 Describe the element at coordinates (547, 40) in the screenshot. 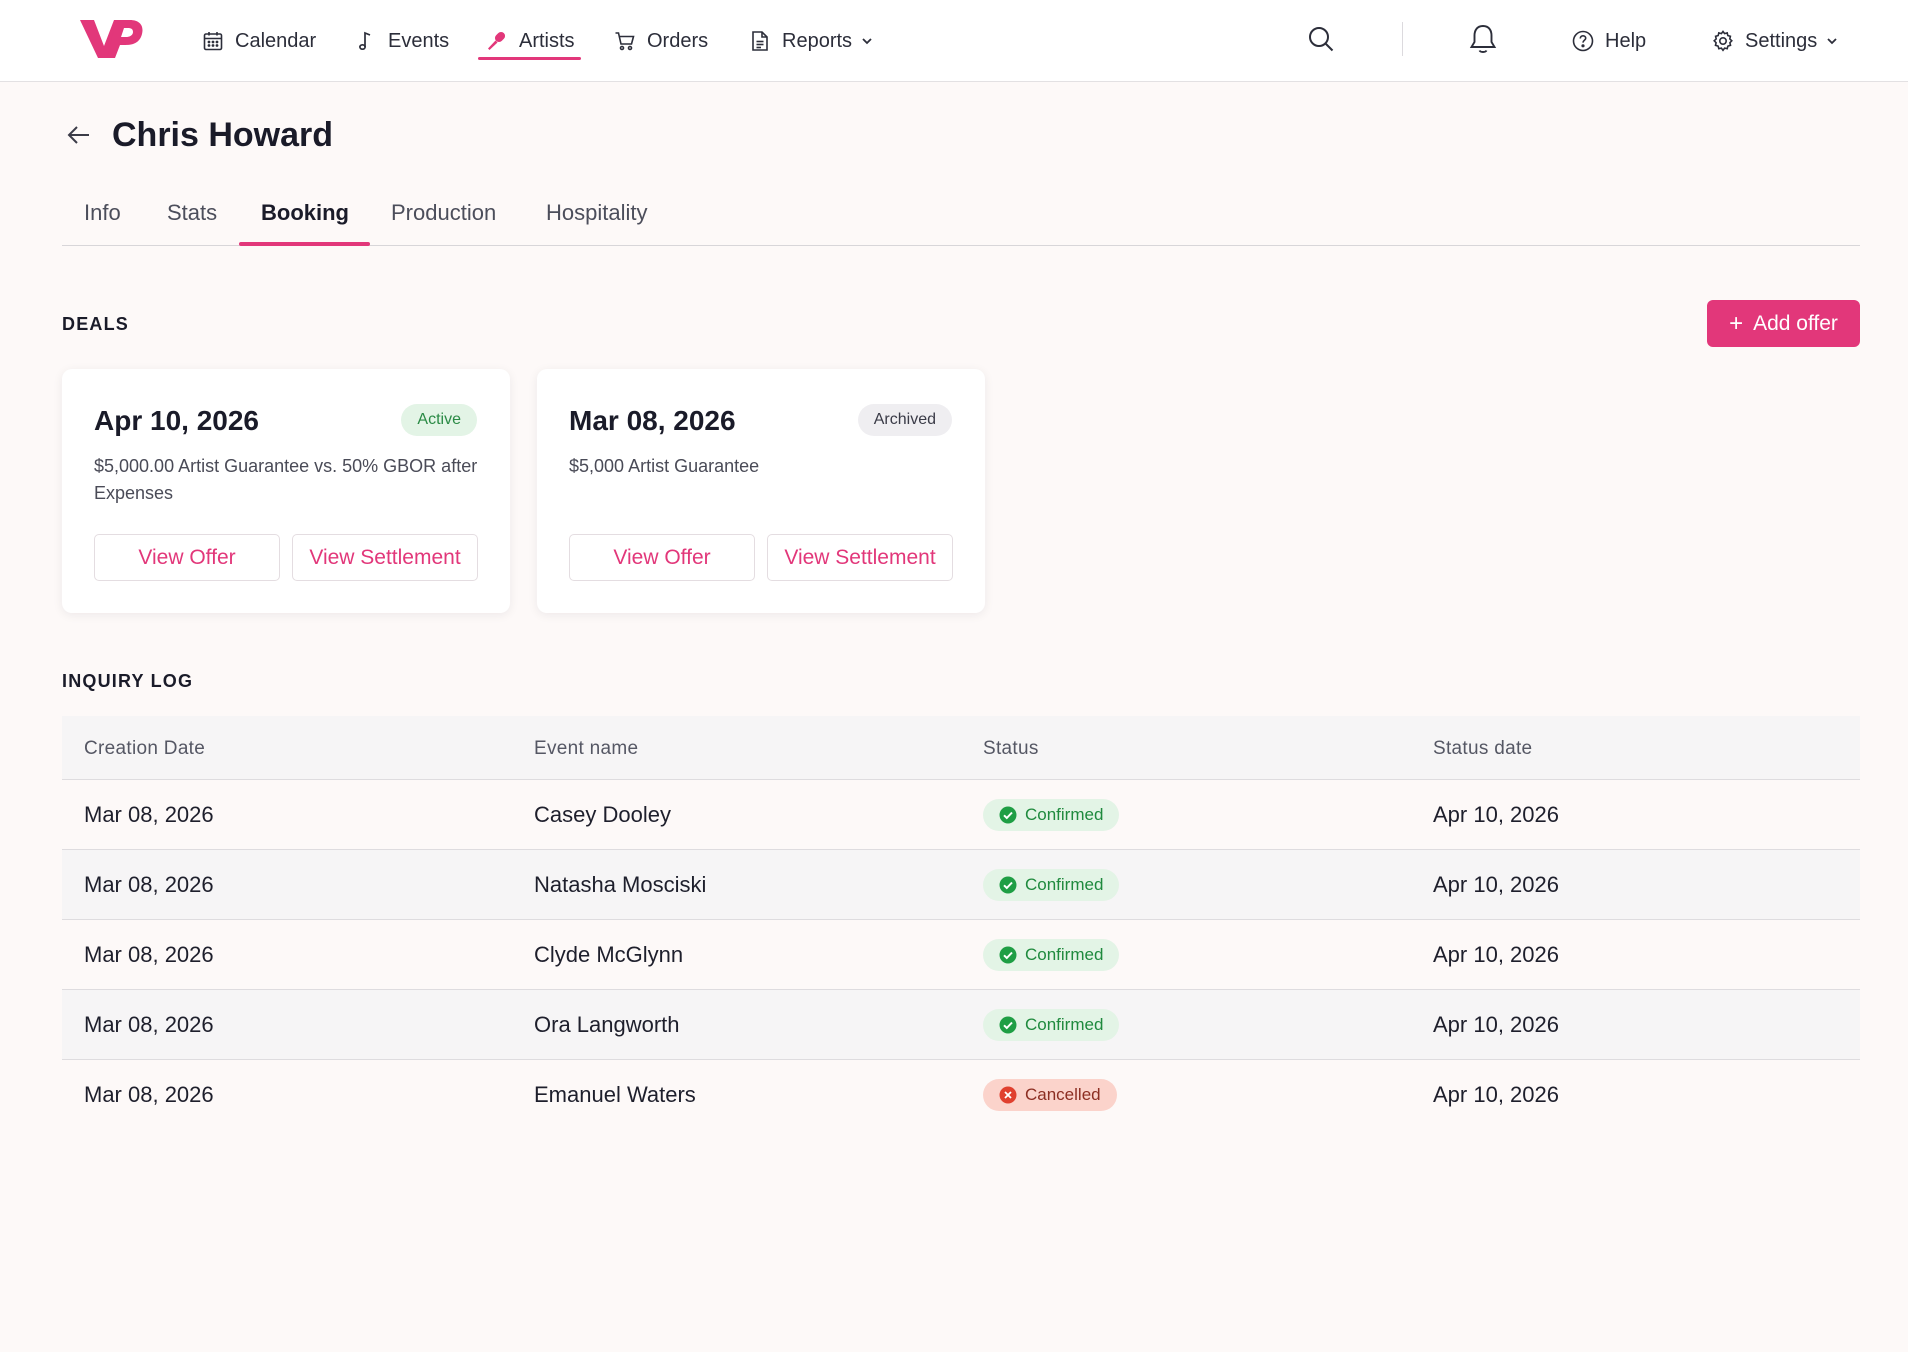

I see `nav-artists-label: Artists` at that location.